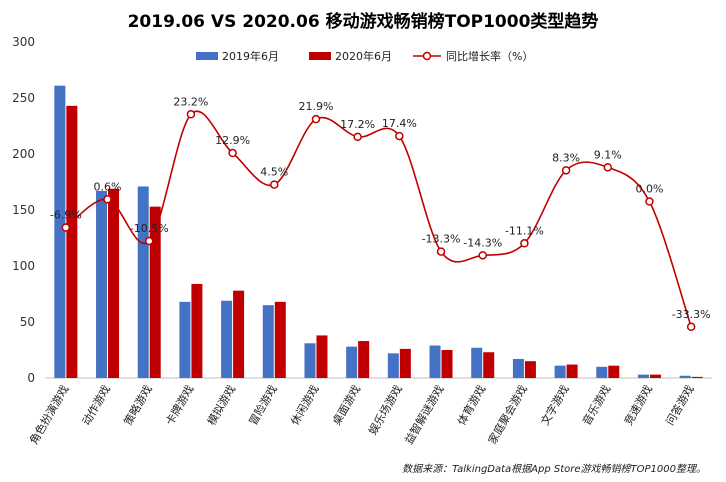 The width and height of the screenshot is (726, 482). What do you see at coordinates (427, 56) in the screenshot?
I see `legend-marker-growth` at bounding box center [427, 56].